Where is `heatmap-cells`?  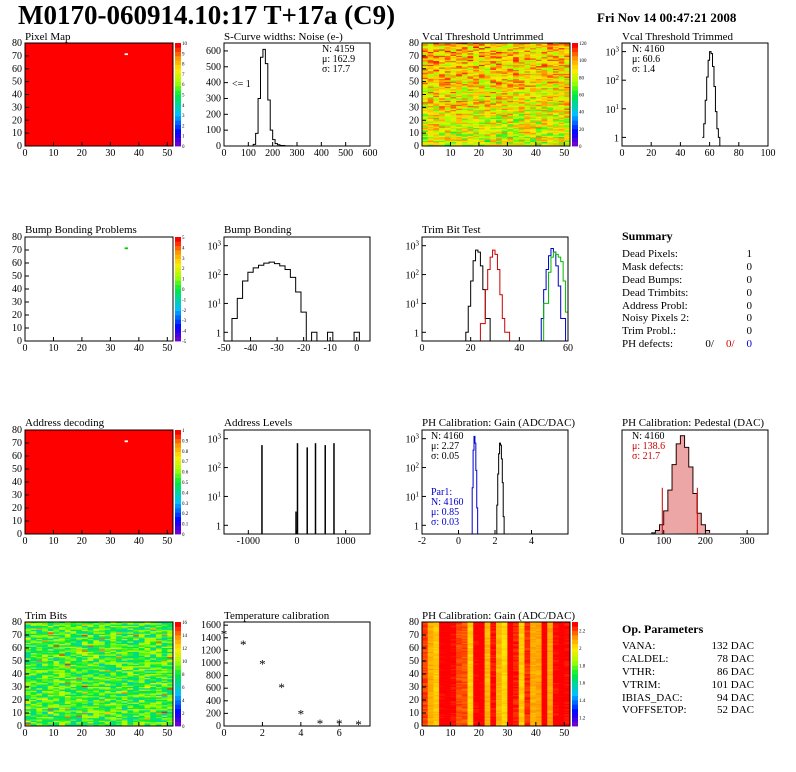 heatmap-cells is located at coordinates (99, 674).